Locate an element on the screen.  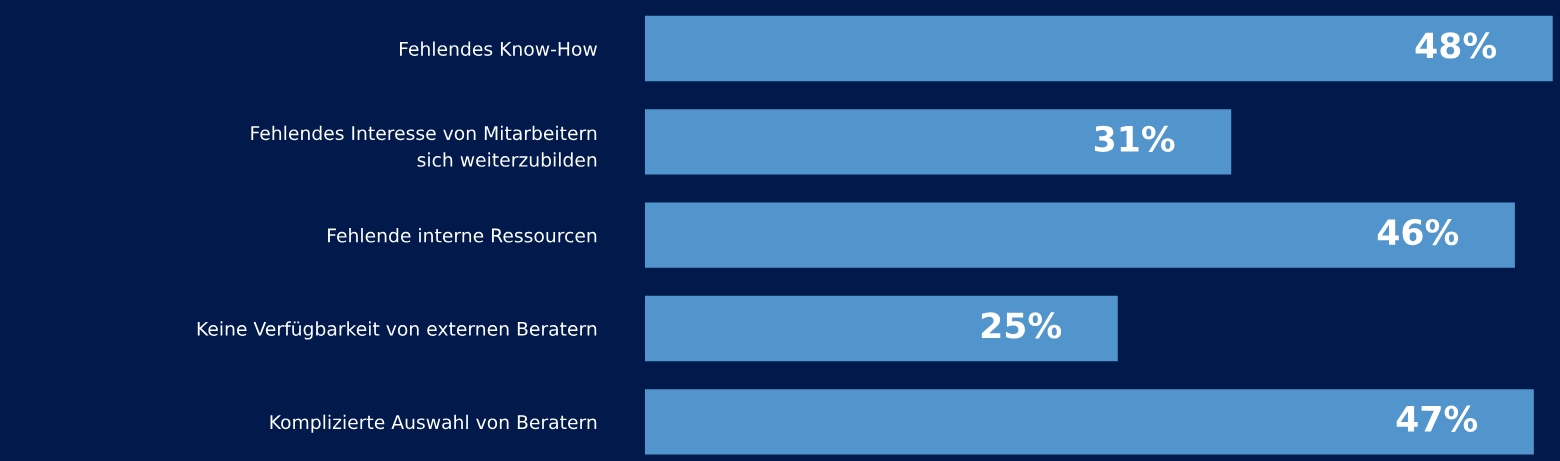
data-label: 47% is located at coordinates (1437, 418).